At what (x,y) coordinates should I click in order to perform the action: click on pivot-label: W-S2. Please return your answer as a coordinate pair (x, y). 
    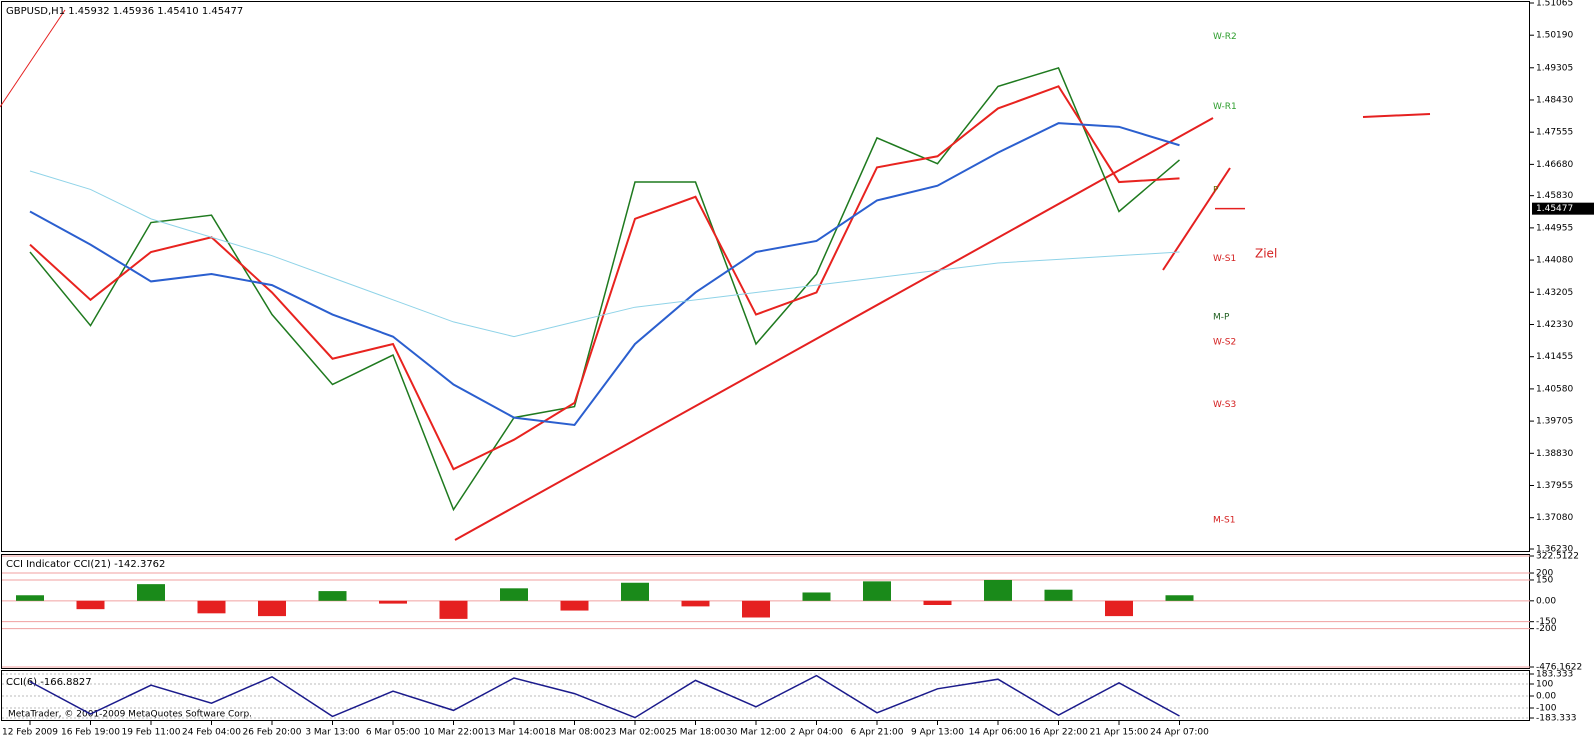
    Looking at the image, I should click on (1224, 343).